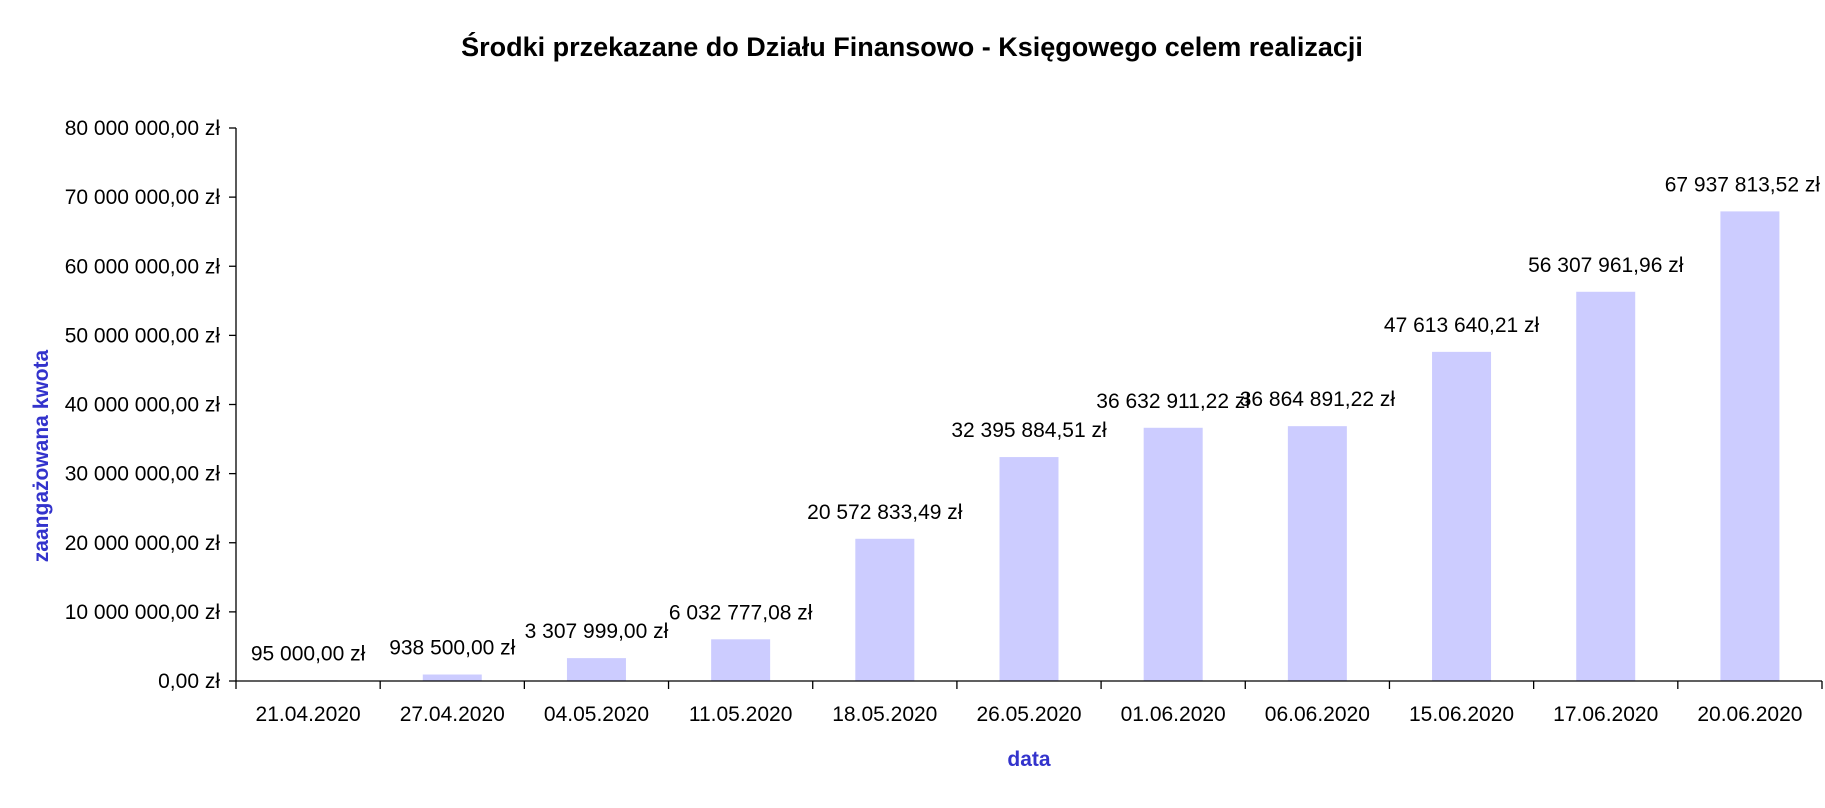  What do you see at coordinates (143, 405) in the screenshot?
I see `y-tick-label: 40 000 000,00 zł` at bounding box center [143, 405].